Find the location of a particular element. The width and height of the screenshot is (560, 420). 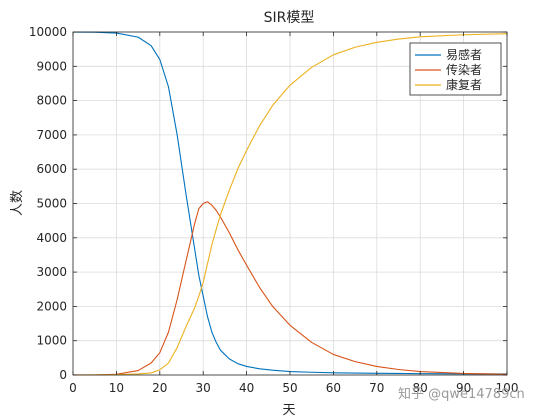

x-tick-label: 70 is located at coordinates (376, 388).